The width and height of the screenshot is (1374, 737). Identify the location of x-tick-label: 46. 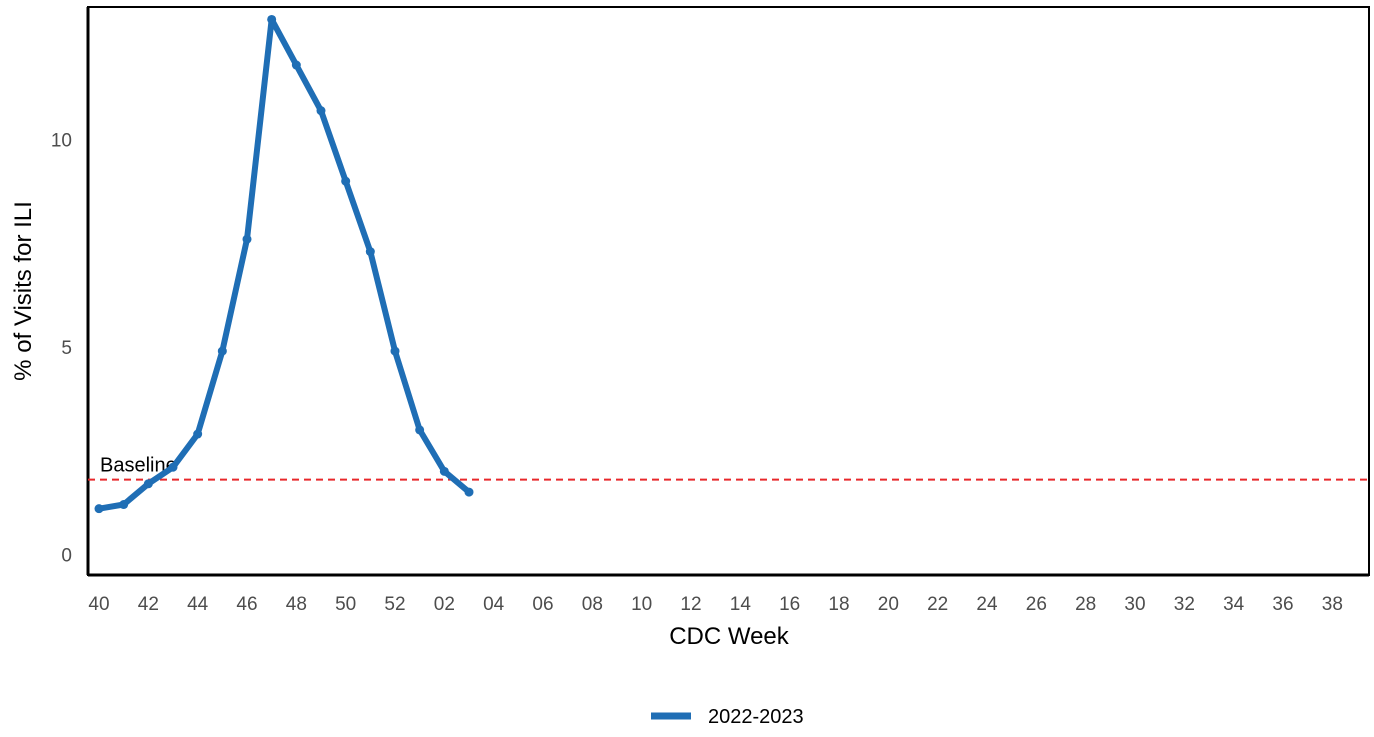
(246, 604).